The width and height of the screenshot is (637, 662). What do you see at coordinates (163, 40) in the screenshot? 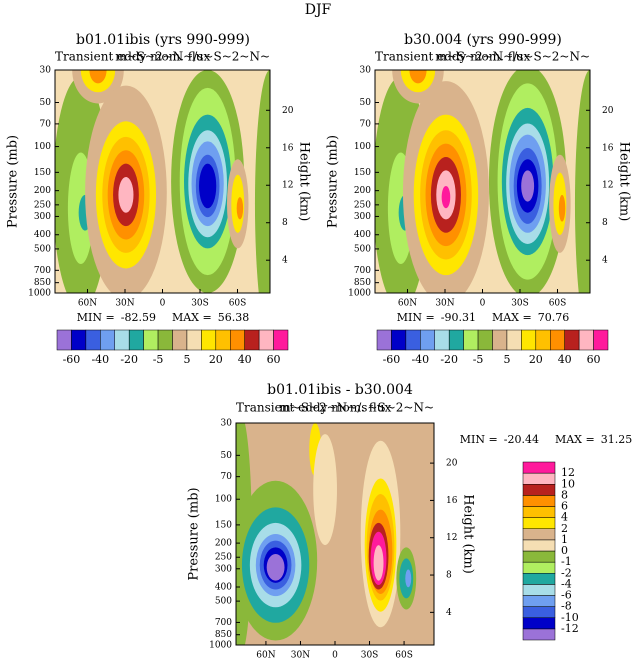
I see `panel-title: b01.01ibis (yrs 990-999)` at bounding box center [163, 40].